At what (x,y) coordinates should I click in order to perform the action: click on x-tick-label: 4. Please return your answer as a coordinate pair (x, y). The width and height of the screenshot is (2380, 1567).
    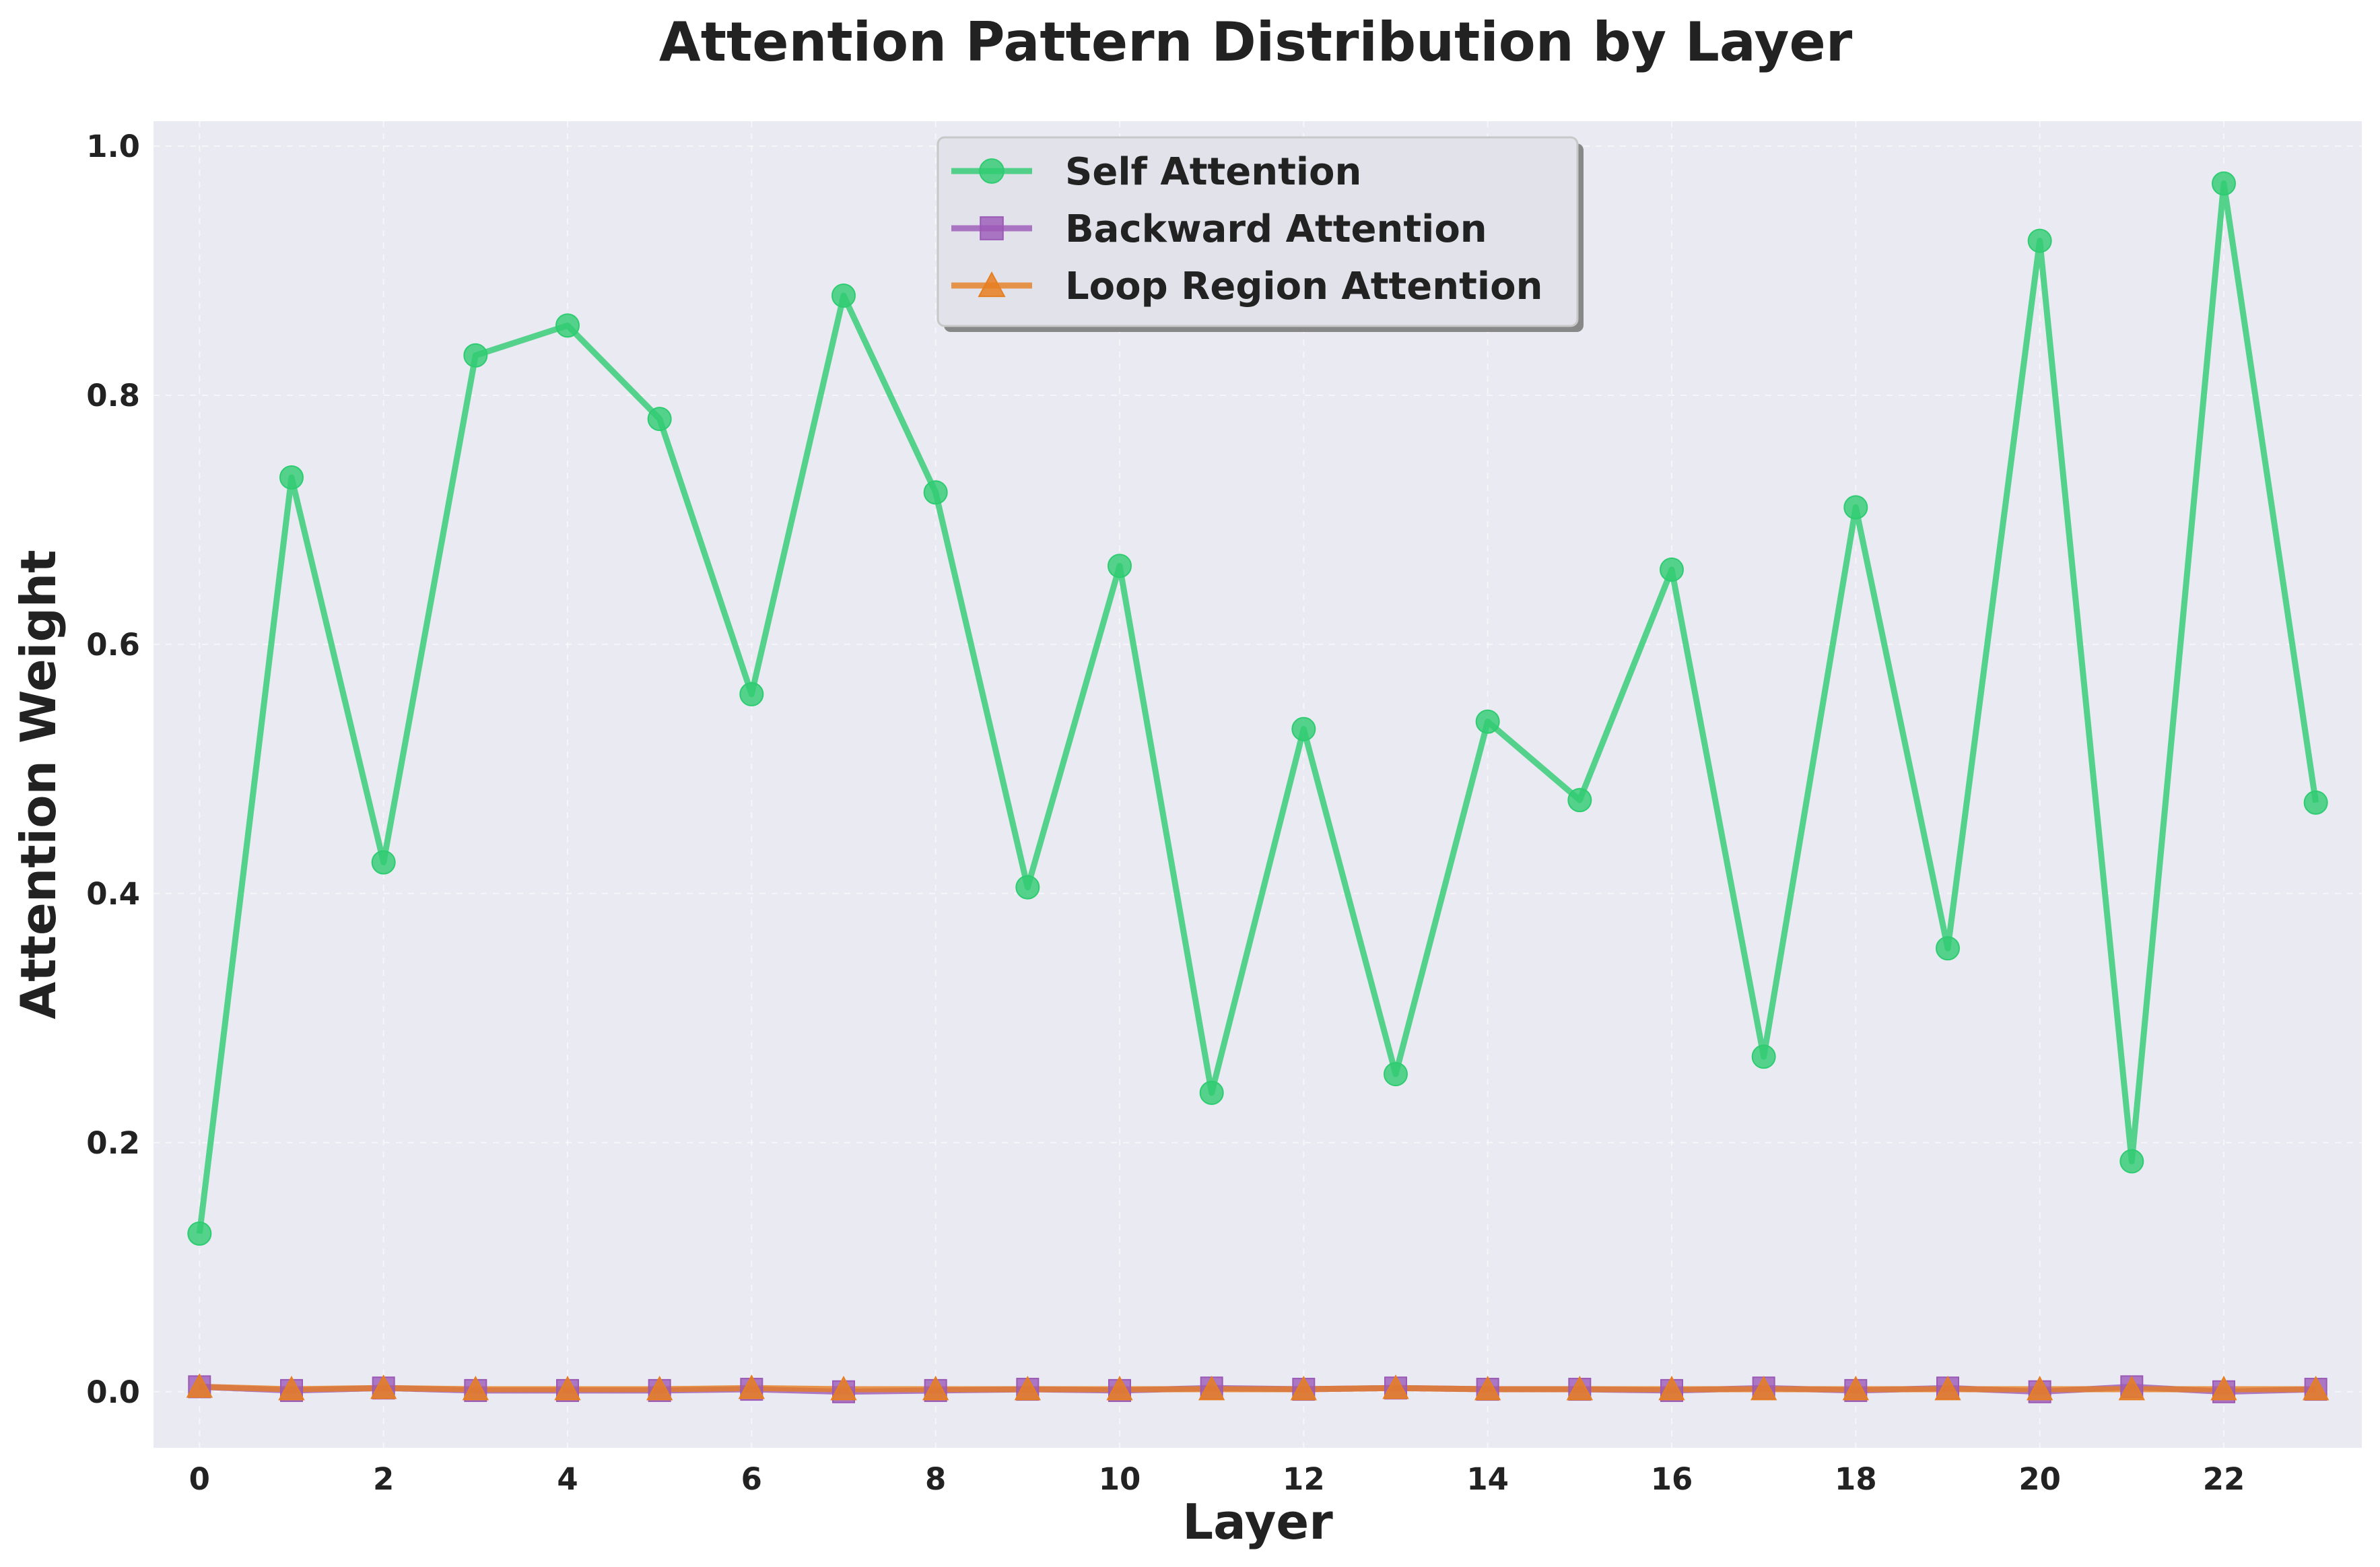
    Looking at the image, I should click on (567, 1479).